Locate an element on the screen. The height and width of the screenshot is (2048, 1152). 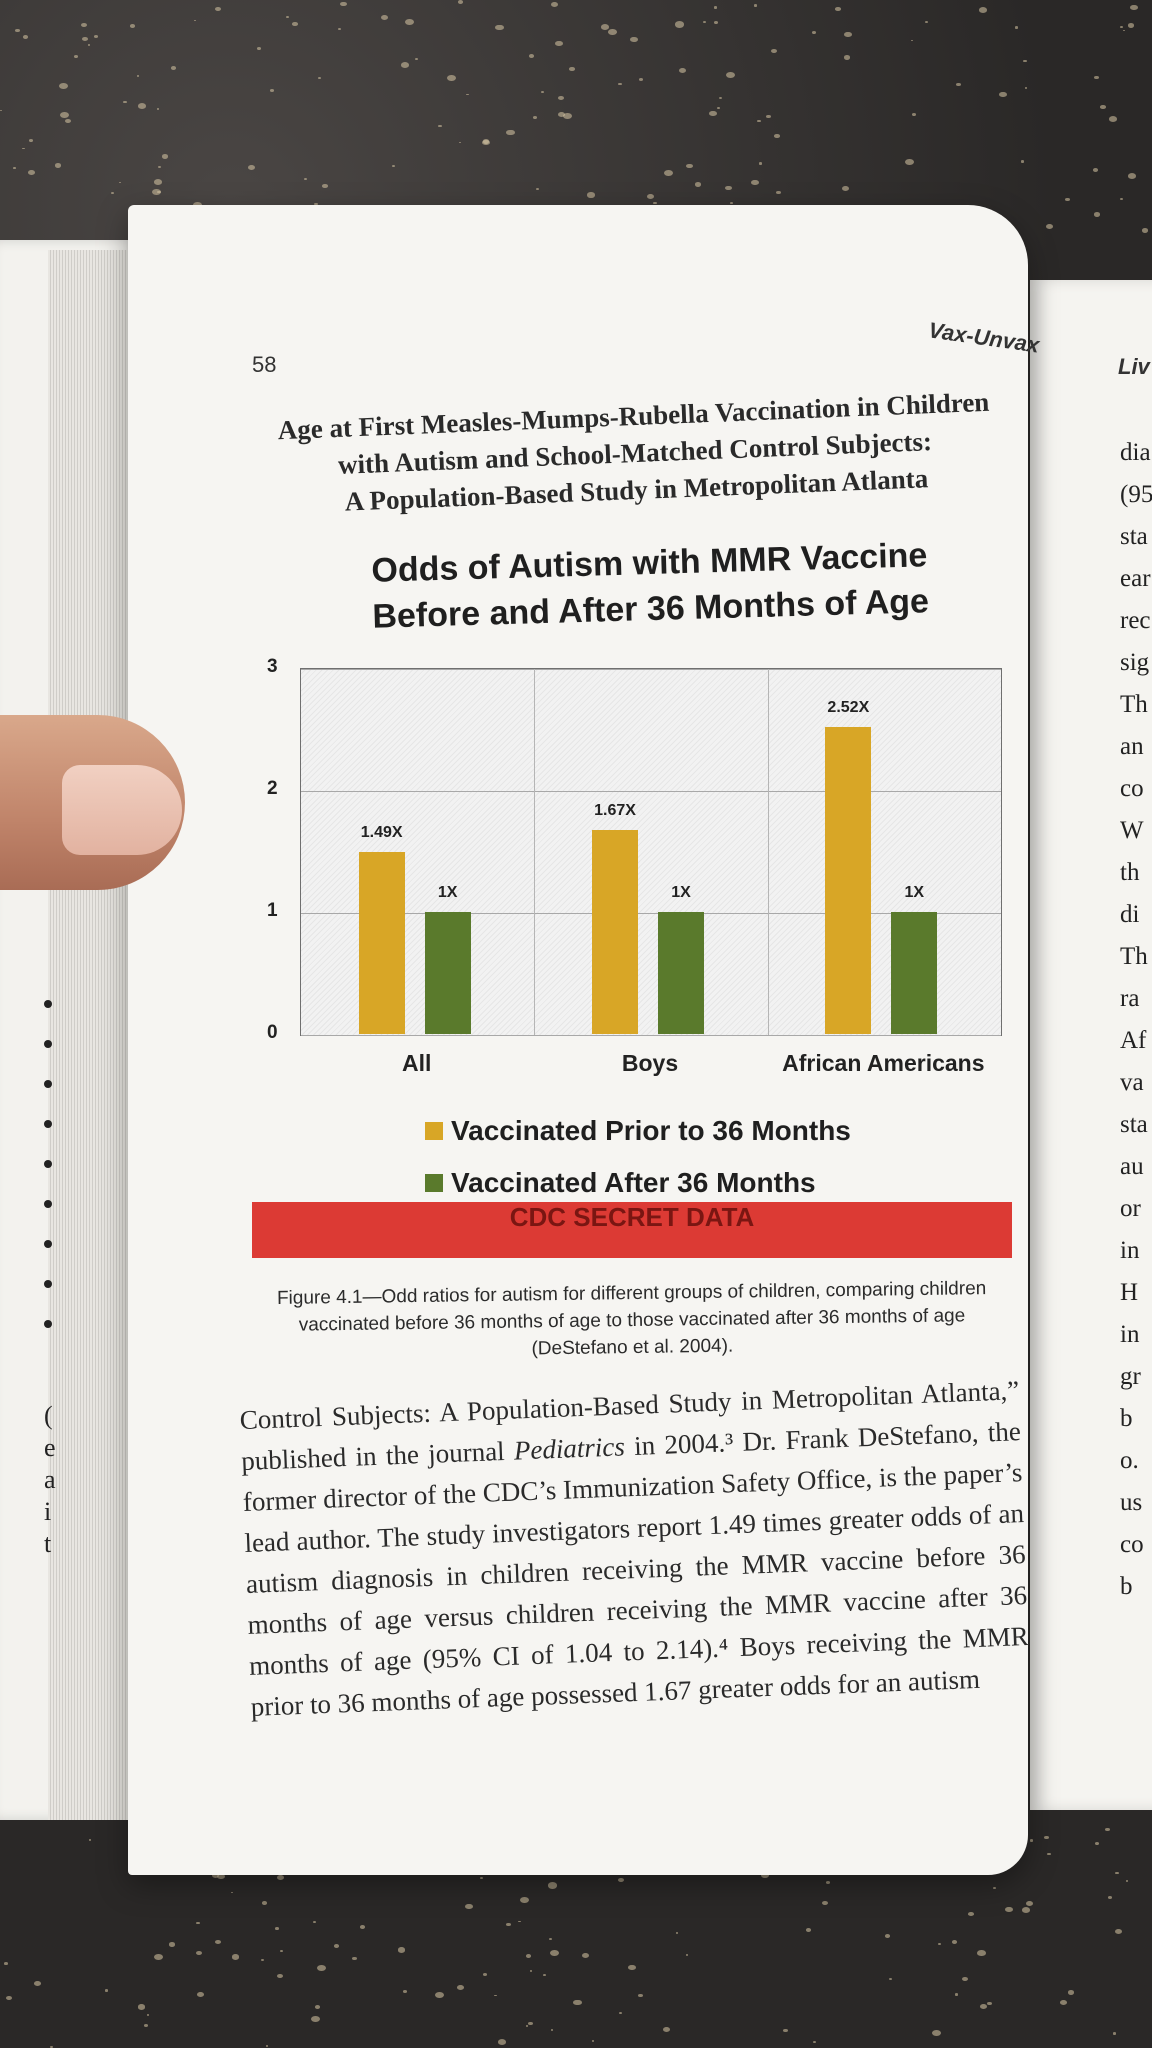
bar-after-36-months is located at coordinates (914, 973).